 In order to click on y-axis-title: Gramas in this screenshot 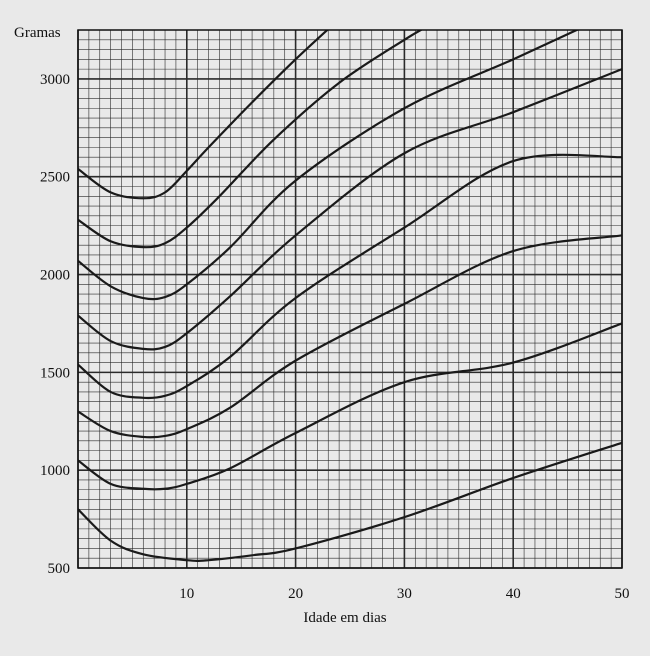, I will do `click(37, 33)`.